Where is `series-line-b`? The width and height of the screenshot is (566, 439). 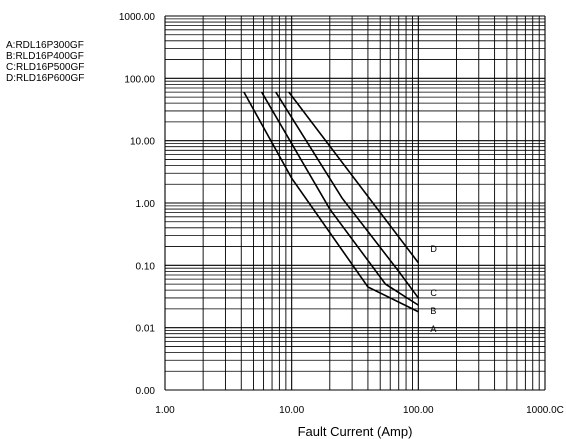 series-line-b is located at coordinates (340, 198).